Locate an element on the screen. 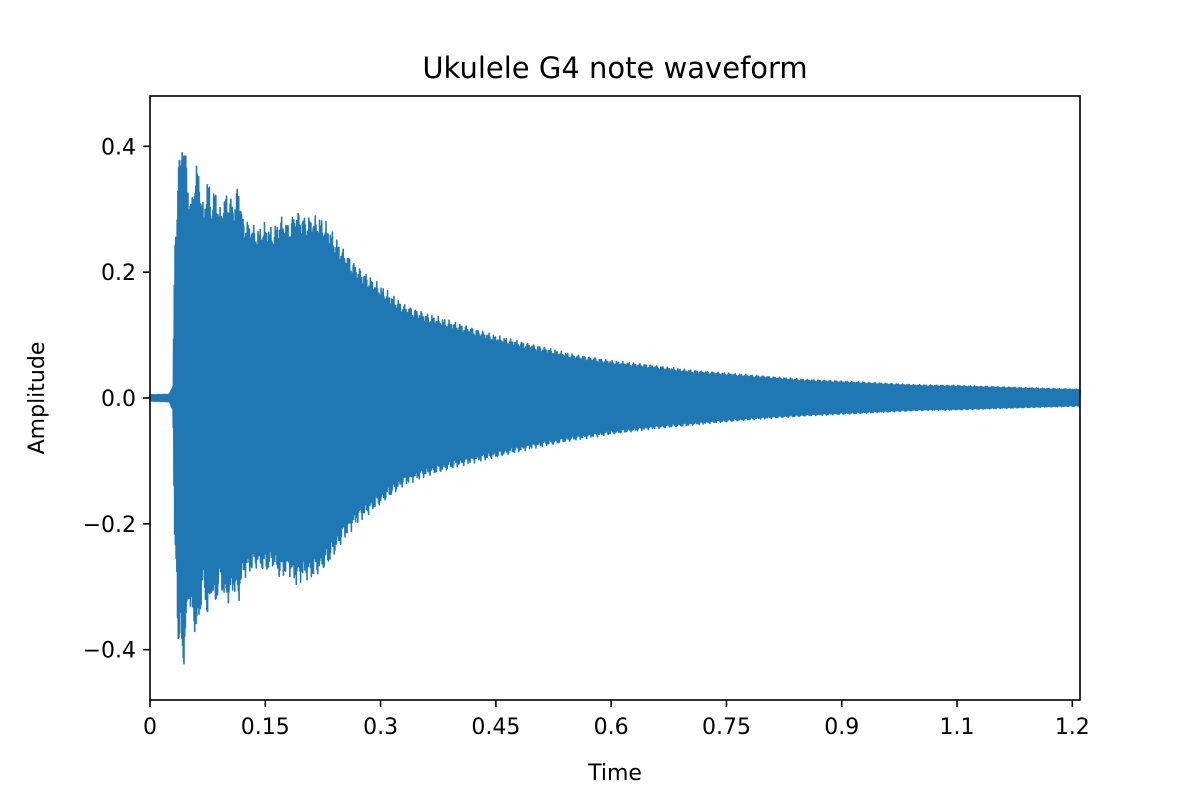 The image size is (1200, 804). x-axis-label: Time is located at coordinates (614, 773).